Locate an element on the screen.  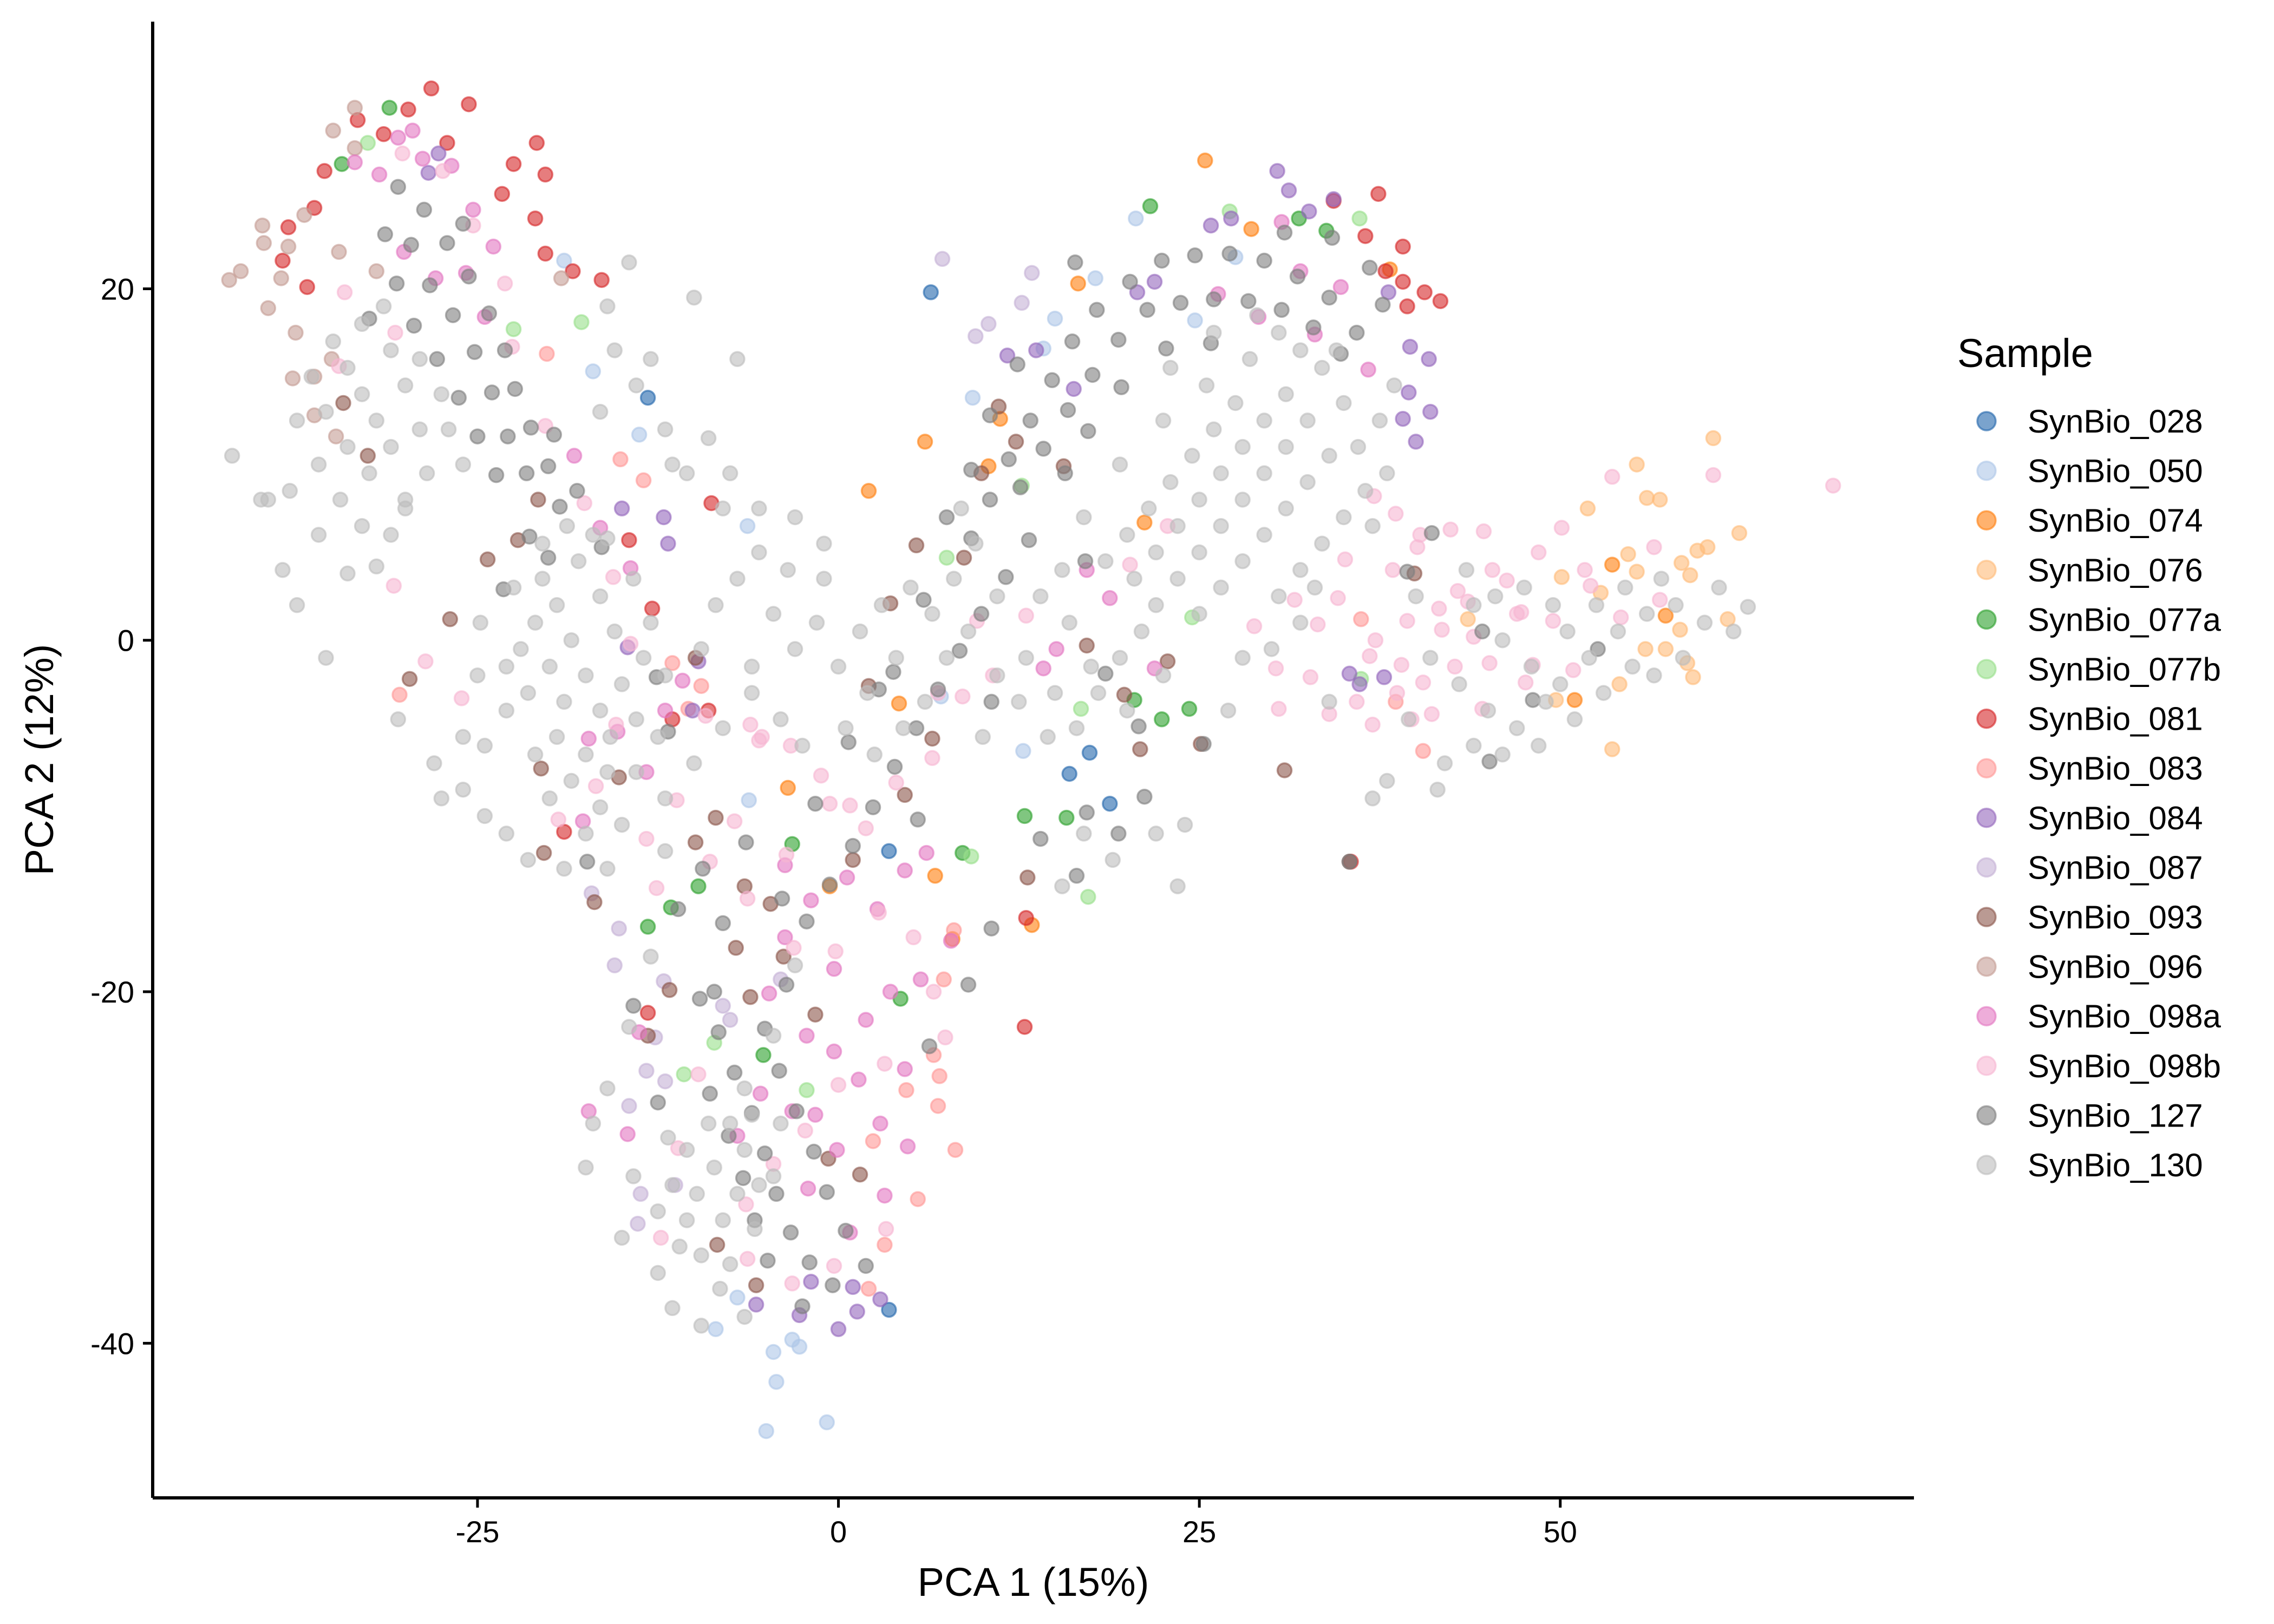
legend-label: SynBio_077b is located at coordinates (2124, 669).